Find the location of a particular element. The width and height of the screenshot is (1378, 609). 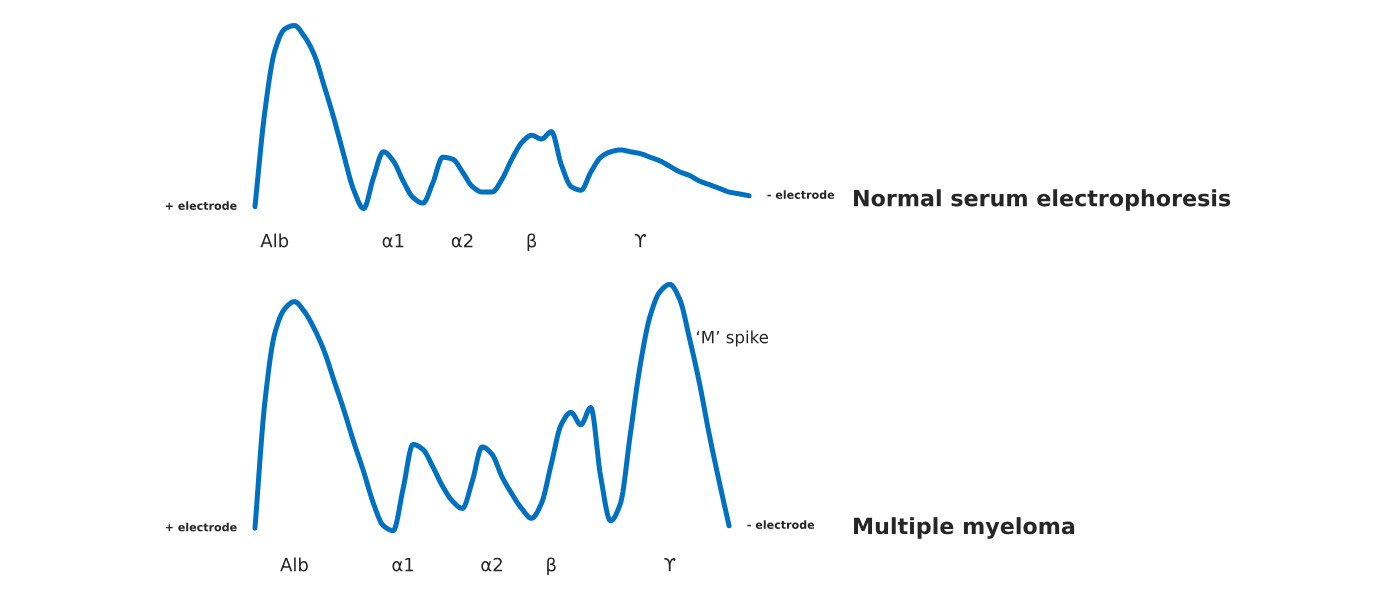

text: Multiple myeloma is located at coordinates (964, 528).